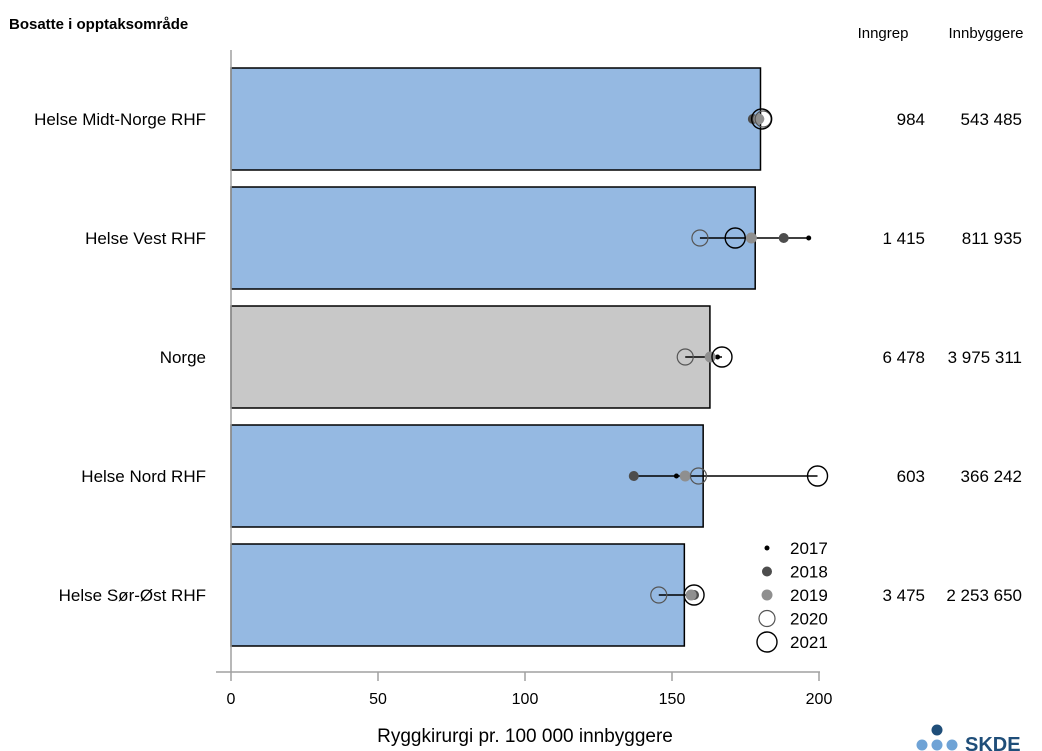 The image size is (1042, 751). Describe the element at coordinates (819, 699) in the screenshot. I see `x-tick-label: 200` at that location.